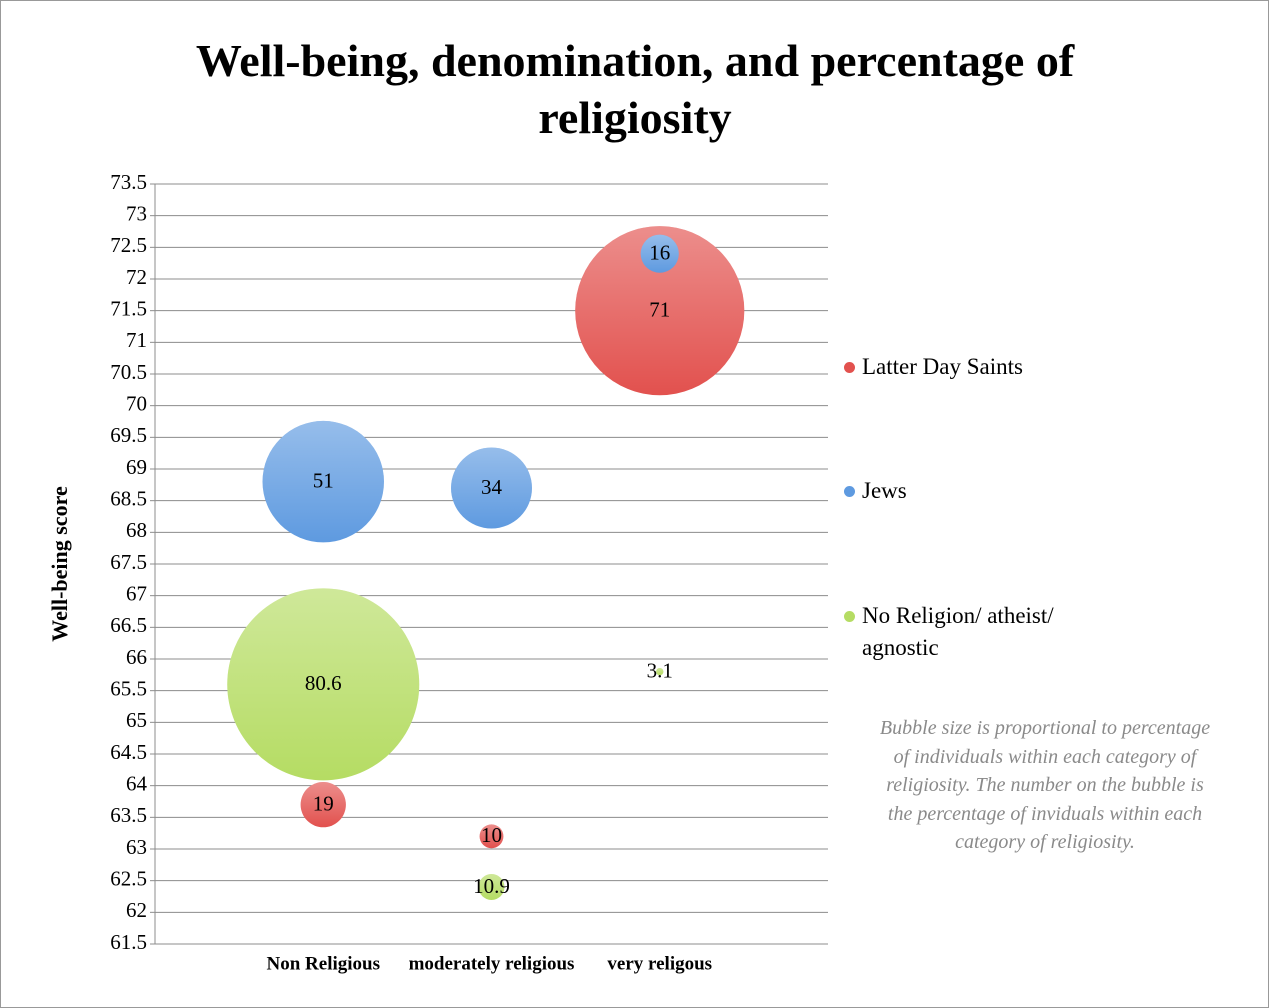  I want to click on data-label: 10.9, so click(491, 886).